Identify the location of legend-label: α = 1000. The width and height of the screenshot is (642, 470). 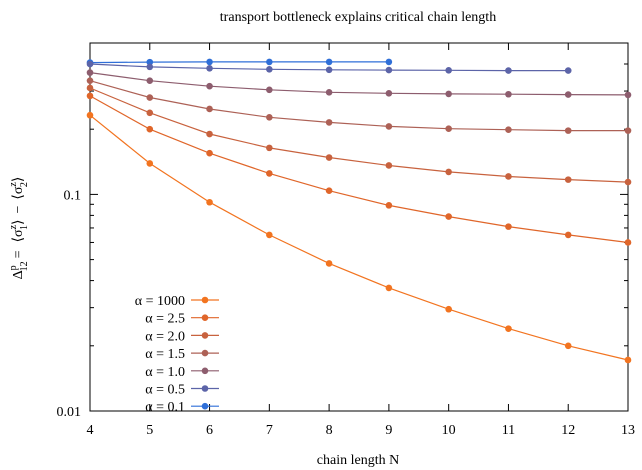
(160, 301).